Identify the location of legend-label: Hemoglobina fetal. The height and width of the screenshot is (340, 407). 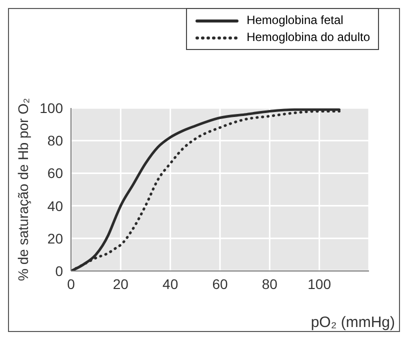
(295, 20).